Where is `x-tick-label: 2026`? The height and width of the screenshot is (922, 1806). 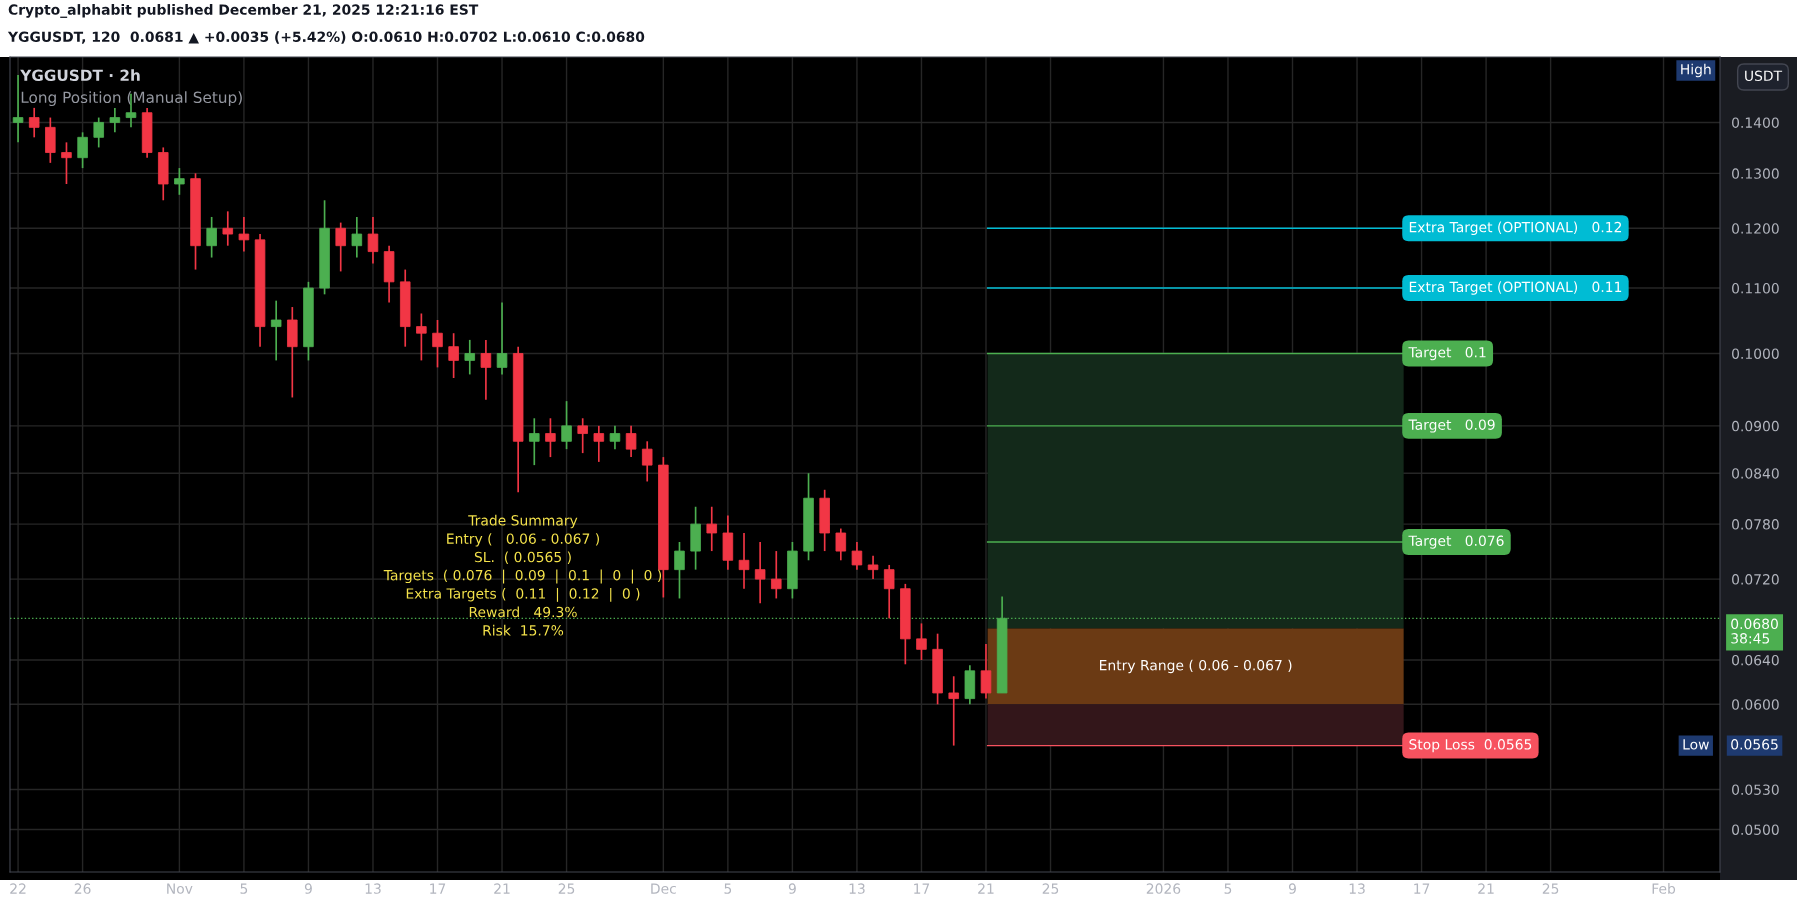
x-tick-label: 2026 is located at coordinates (1163, 888).